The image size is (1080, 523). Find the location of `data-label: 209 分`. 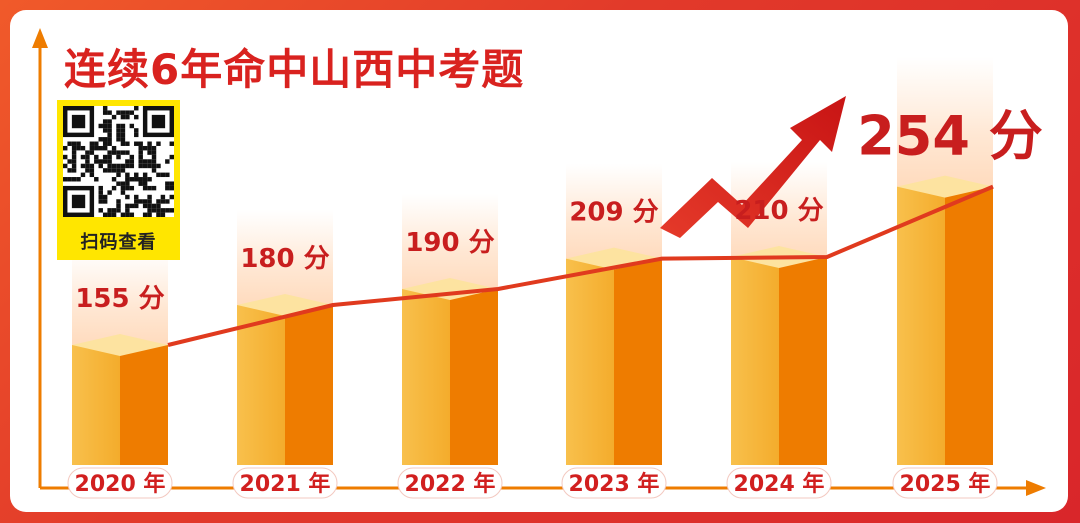

data-label: 209 分 is located at coordinates (613, 213).